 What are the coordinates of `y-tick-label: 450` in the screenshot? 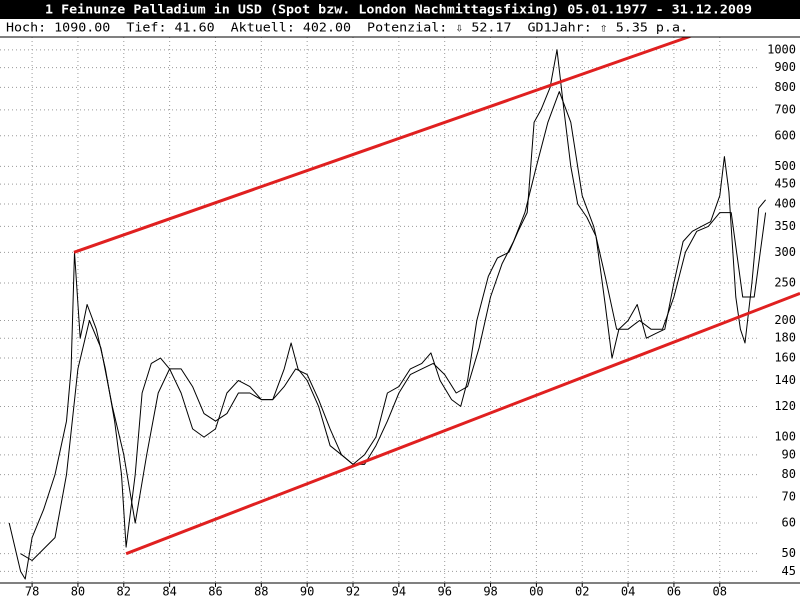 It's located at (785, 184).